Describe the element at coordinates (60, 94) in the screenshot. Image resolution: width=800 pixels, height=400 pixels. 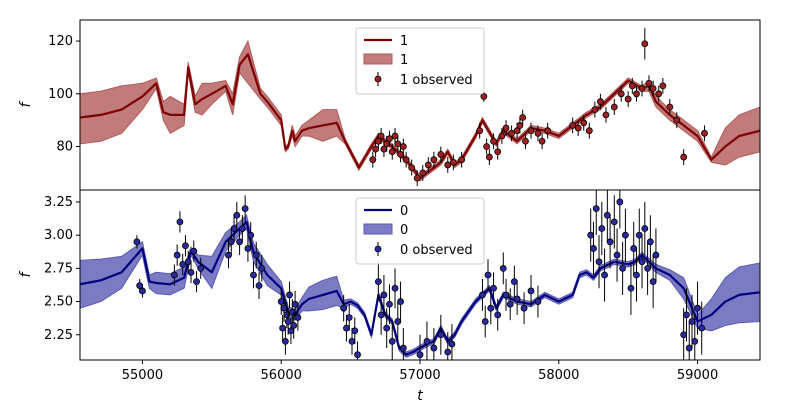
I see `top-y-tick-label: 100` at that location.